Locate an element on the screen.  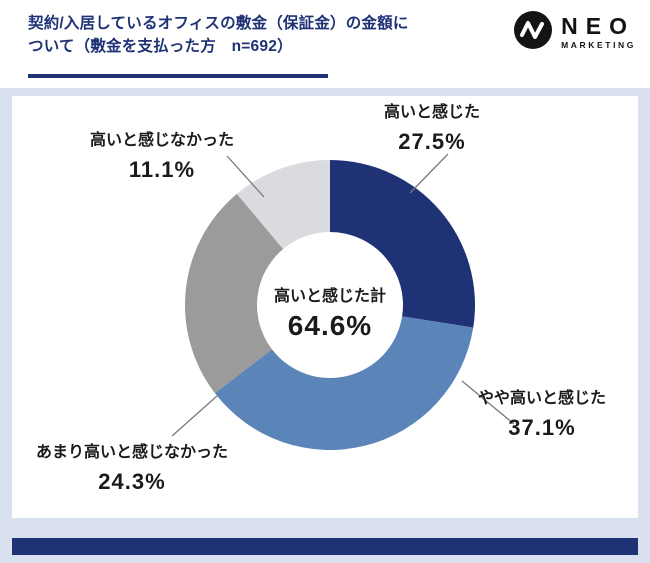
callout-takai: 高いと感じた 27.5% is located at coordinates (432, 126).